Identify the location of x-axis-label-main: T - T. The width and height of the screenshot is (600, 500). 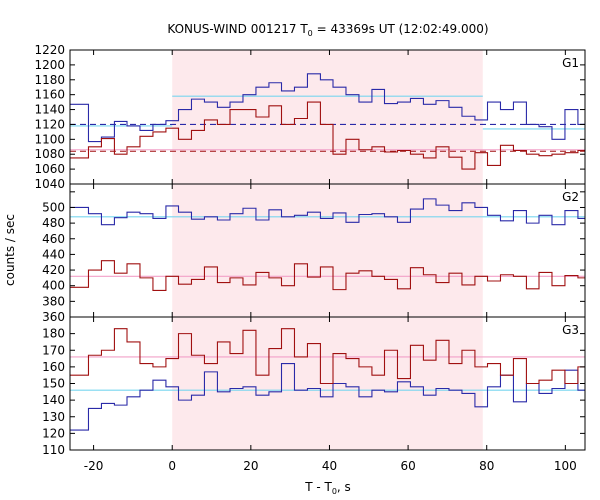
(318, 487).